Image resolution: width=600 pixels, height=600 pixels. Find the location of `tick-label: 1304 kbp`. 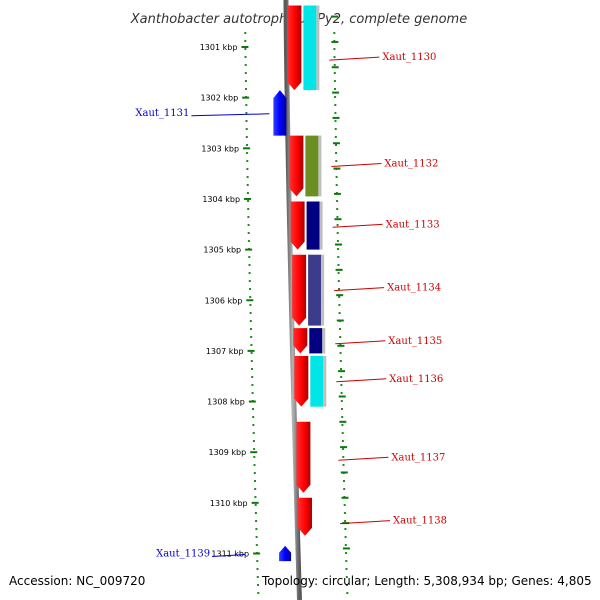

tick-label: 1304 kbp is located at coordinates (221, 199).